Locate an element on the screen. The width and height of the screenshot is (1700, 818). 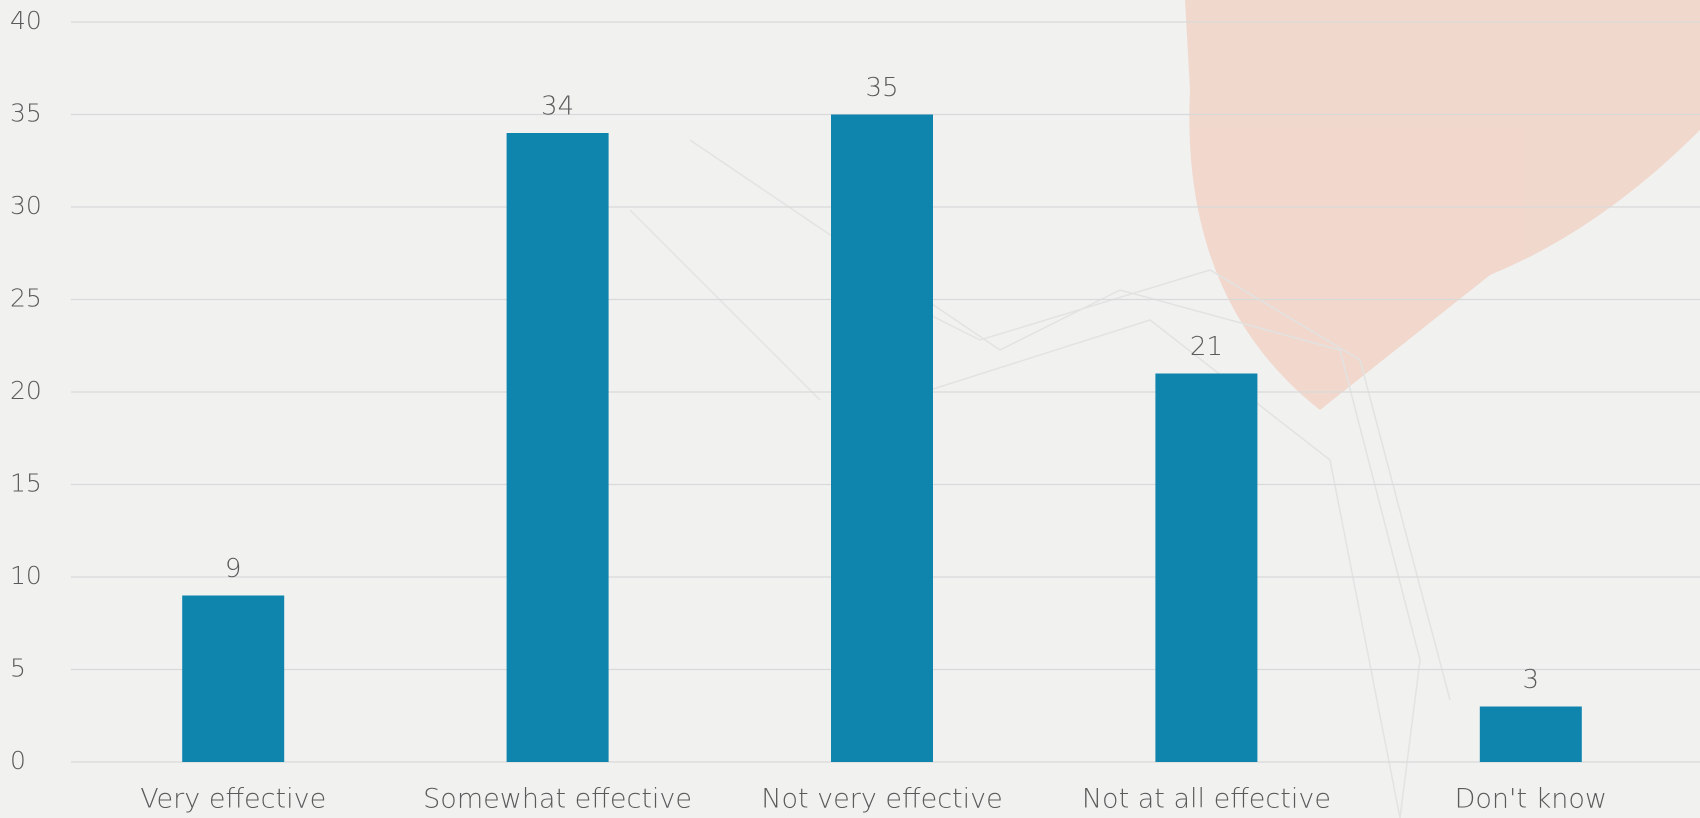
x-tick-label: Somewhat effective is located at coordinates (557, 799).